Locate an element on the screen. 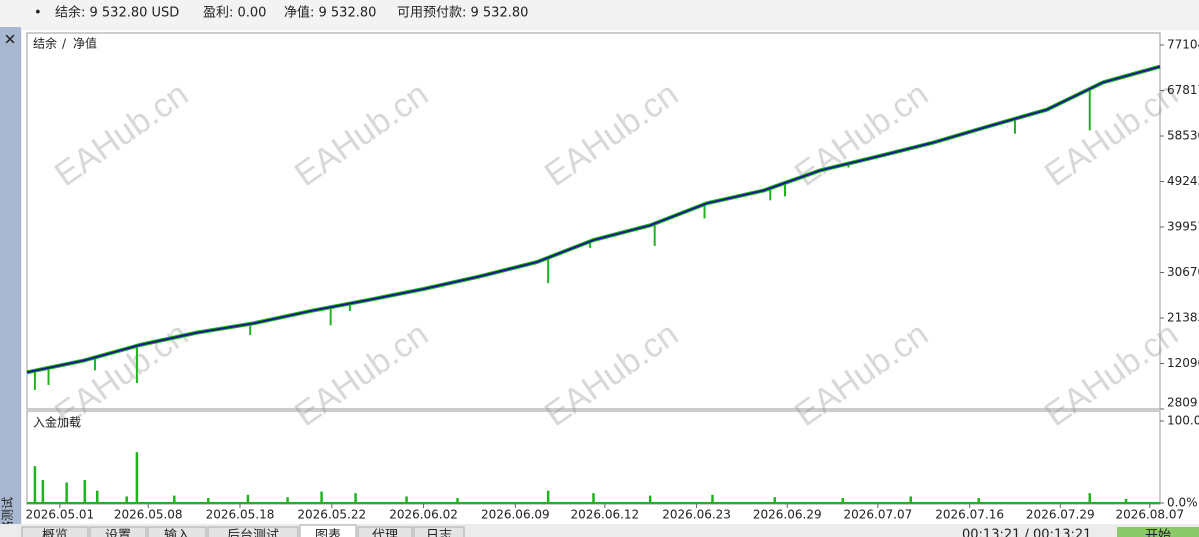 This screenshot has height=537, width=1199. tab: 输入 is located at coordinates (177, 532).